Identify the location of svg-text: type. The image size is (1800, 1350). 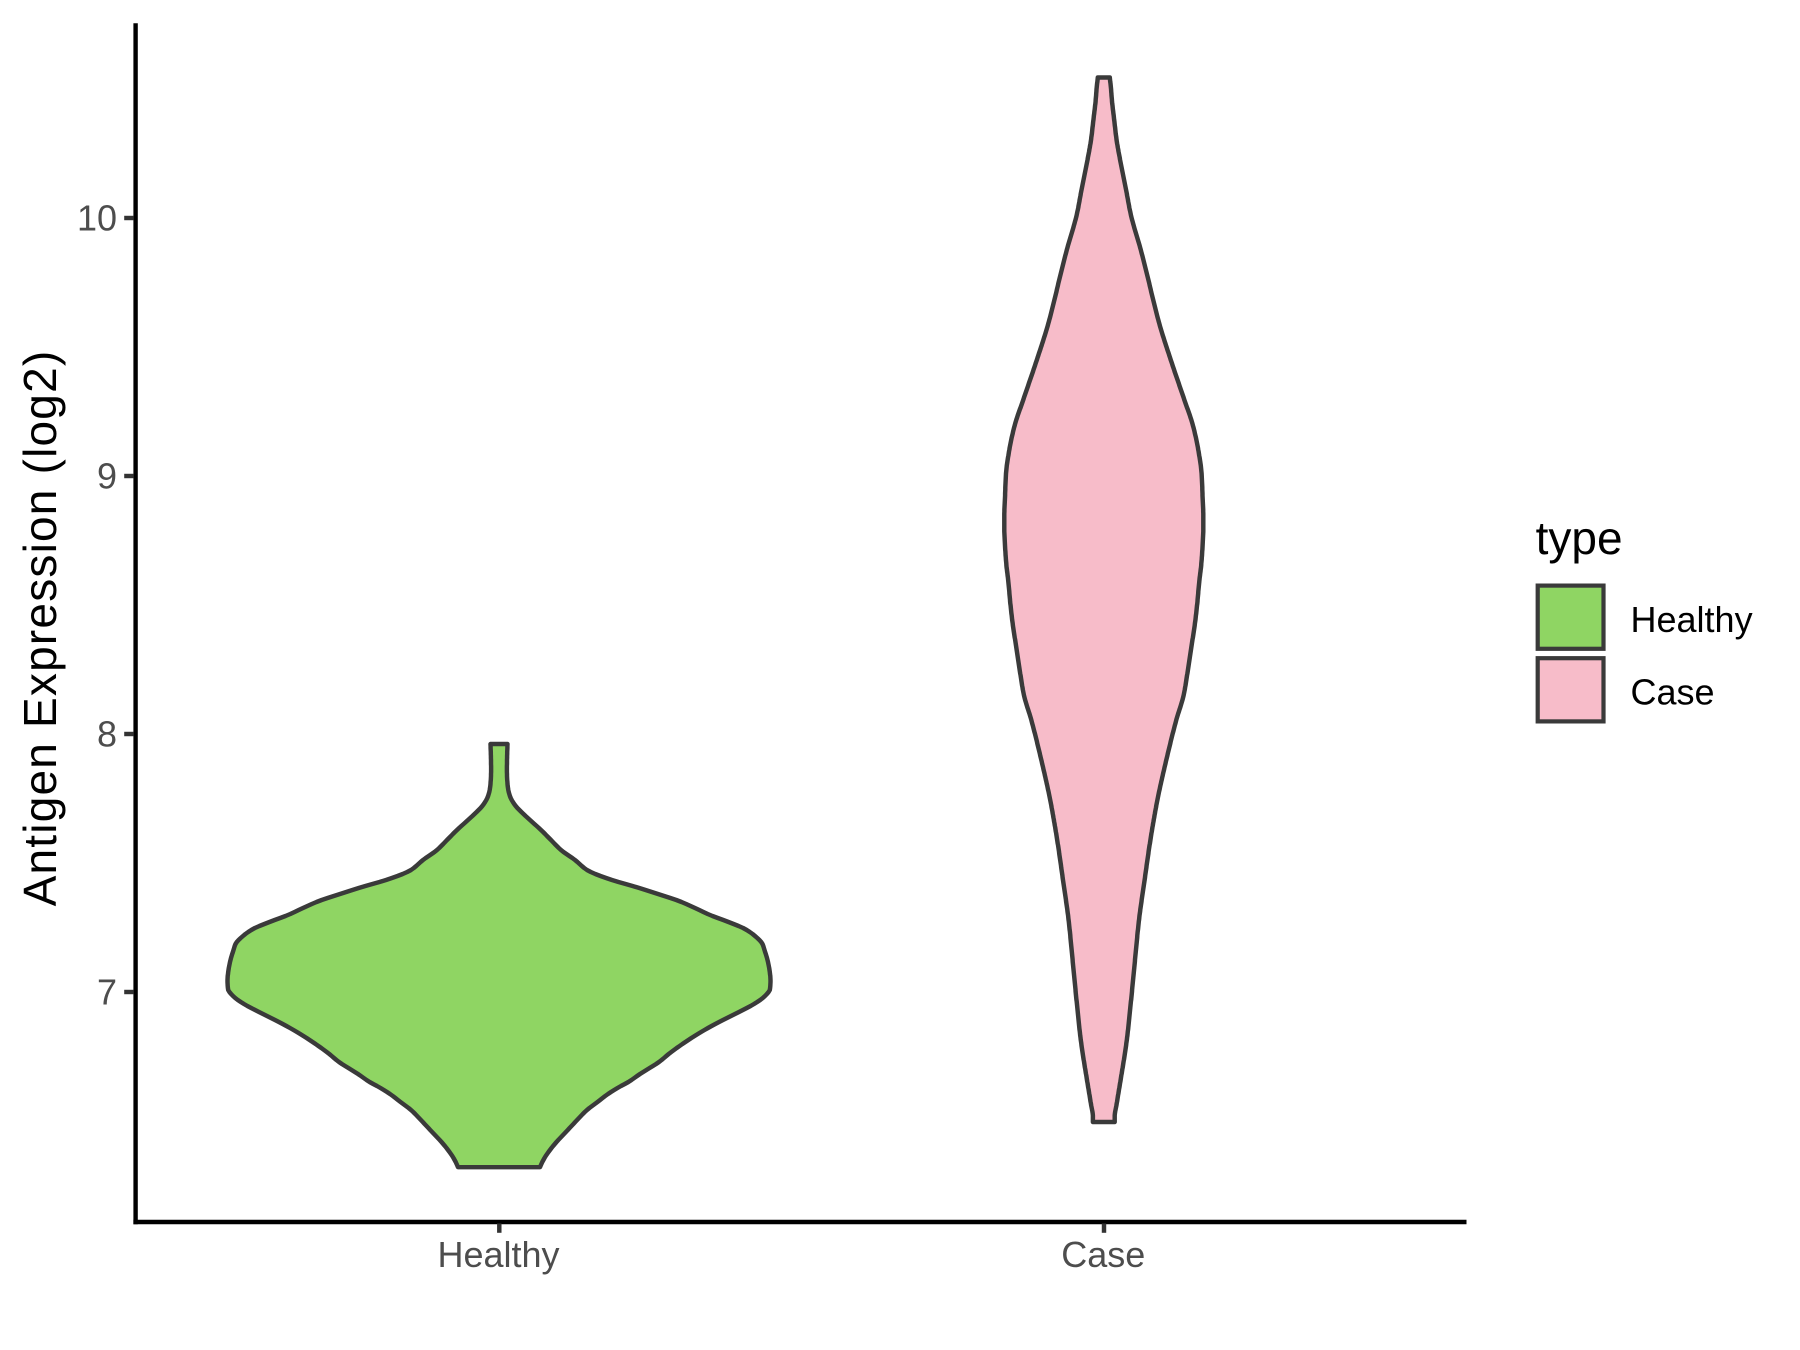
(1579, 538).